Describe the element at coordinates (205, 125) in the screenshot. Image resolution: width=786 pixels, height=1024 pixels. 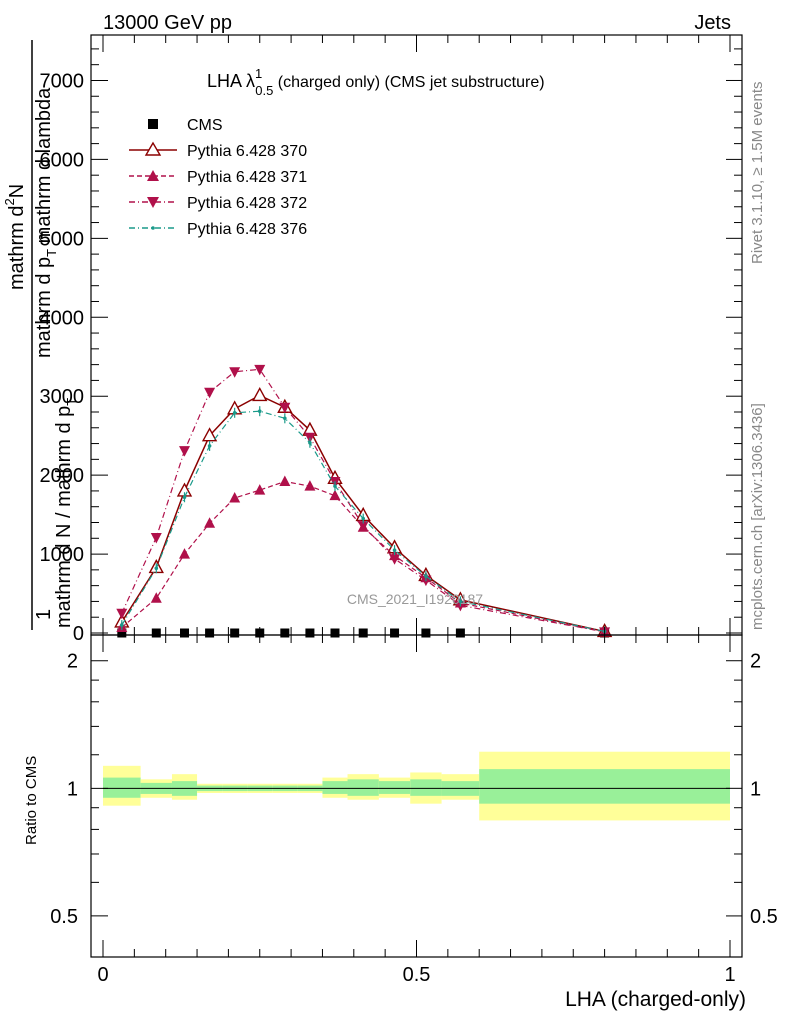
I see `legend-label: CMS` at that location.